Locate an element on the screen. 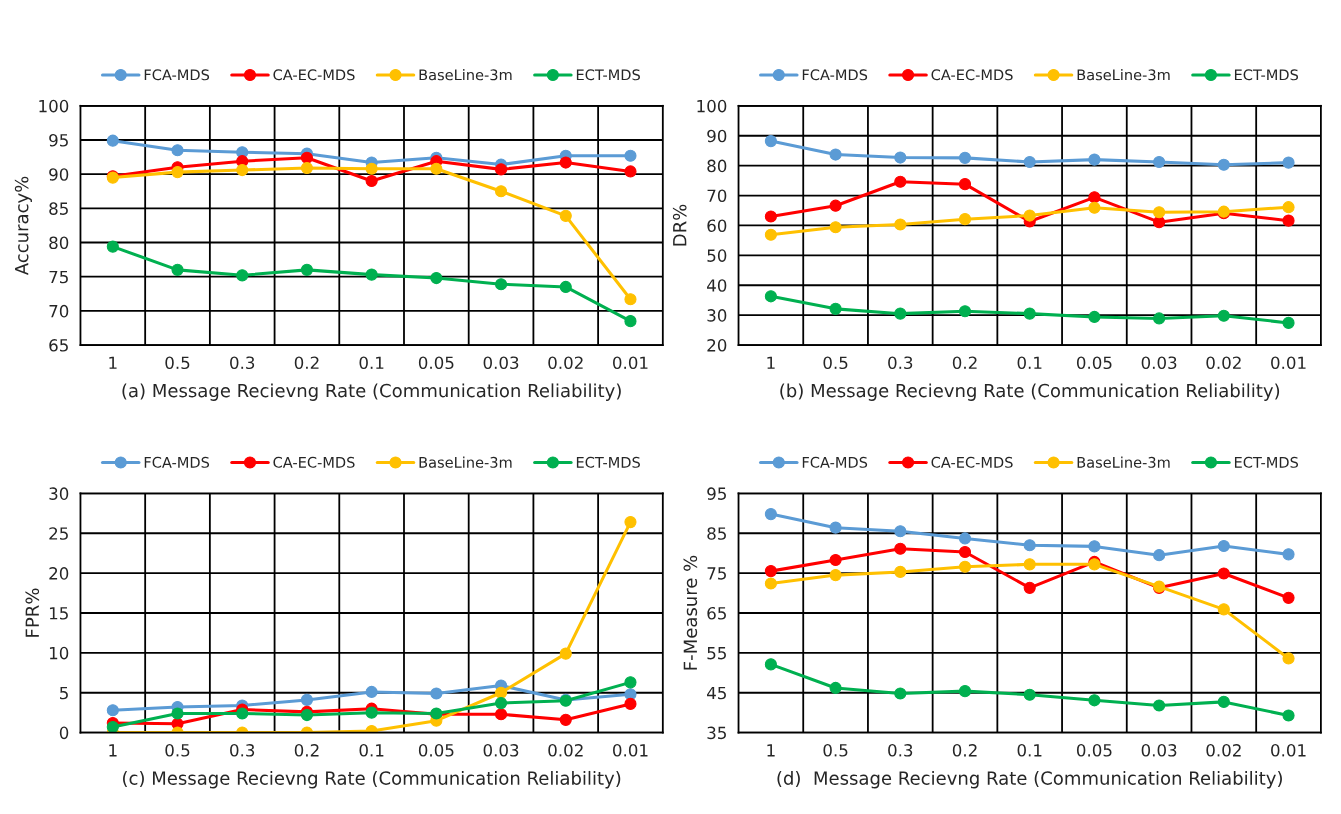  y-tick-label: 35 is located at coordinates (716, 733).